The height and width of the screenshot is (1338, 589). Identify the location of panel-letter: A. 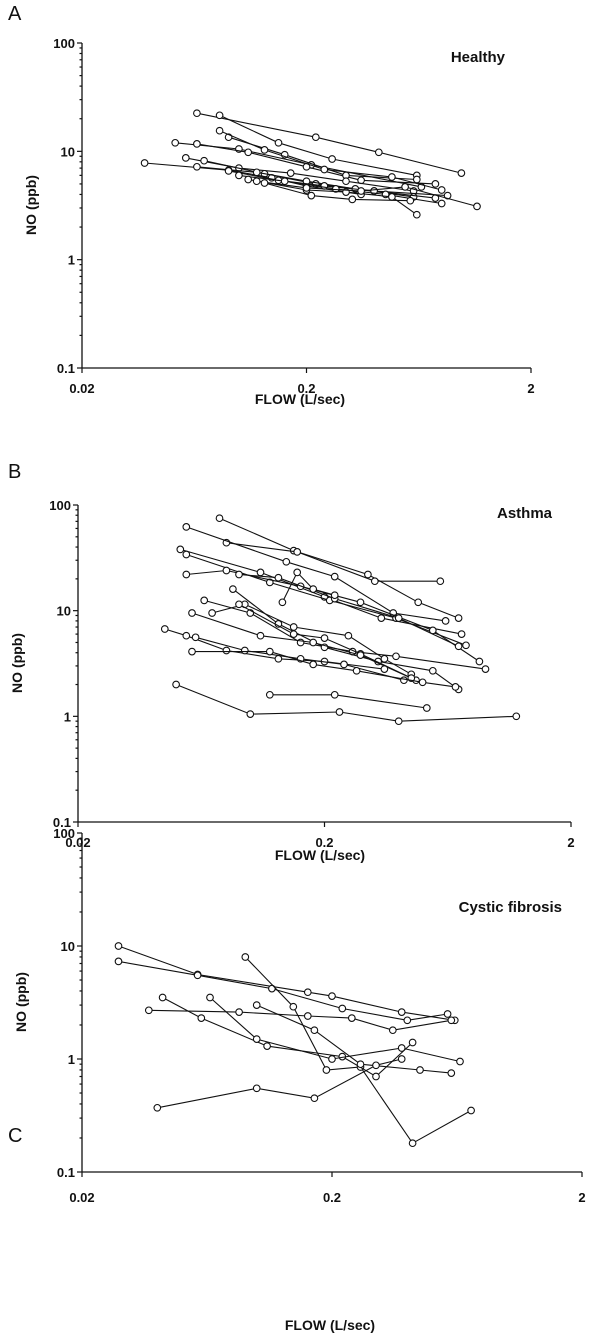
(15, 14).